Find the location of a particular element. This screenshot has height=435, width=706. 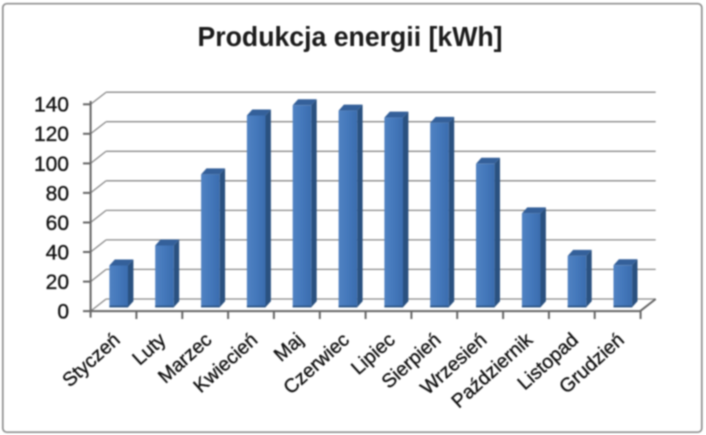

svg-text: 120 is located at coordinates (51, 134).